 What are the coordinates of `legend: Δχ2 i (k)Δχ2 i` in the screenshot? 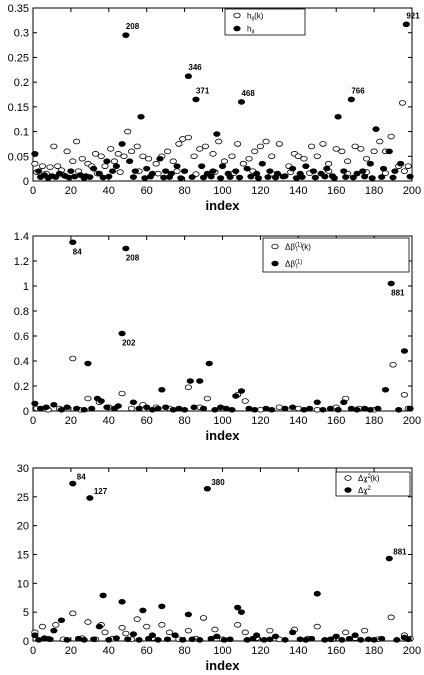 It's located at (373, 484).